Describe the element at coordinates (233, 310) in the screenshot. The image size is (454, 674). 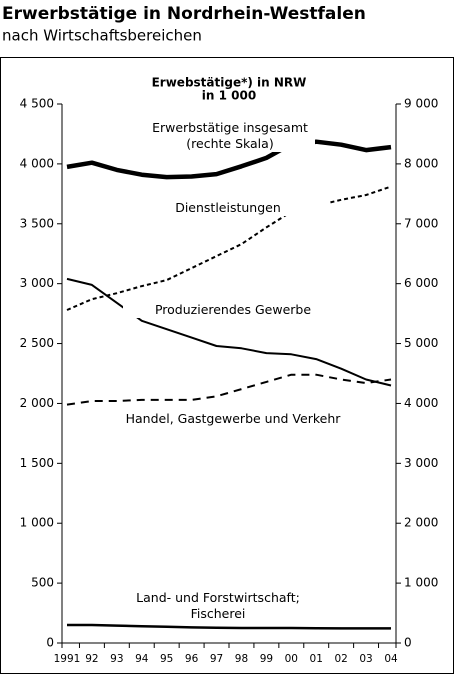
I see `series-label: Produzierendes Gewerbe` at that location.